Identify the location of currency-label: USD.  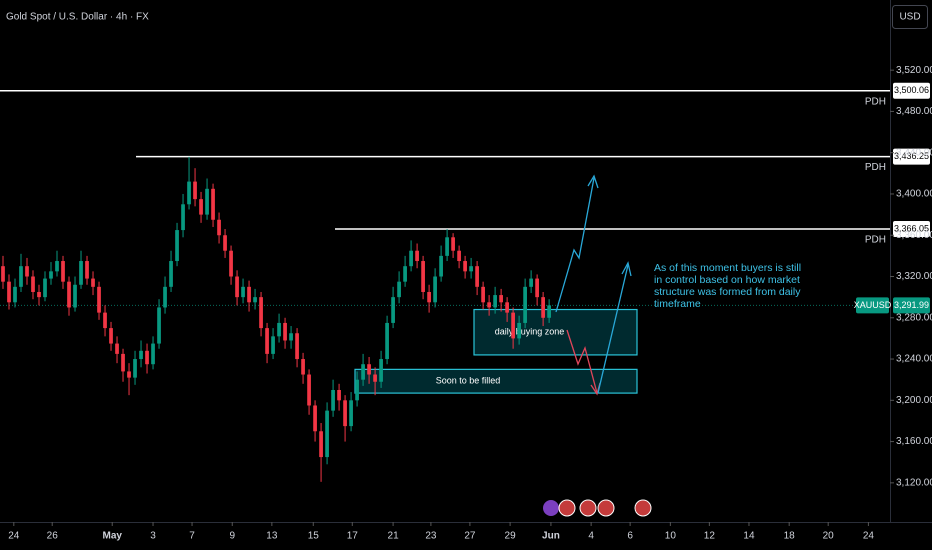
(909, 17).